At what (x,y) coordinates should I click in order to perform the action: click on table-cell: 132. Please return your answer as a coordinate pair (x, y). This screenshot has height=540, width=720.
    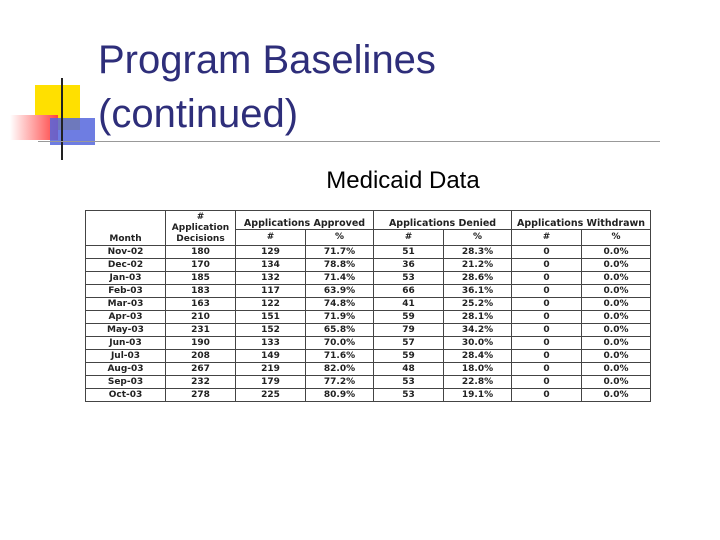
    Looking at the image, I should click on (270, 278).